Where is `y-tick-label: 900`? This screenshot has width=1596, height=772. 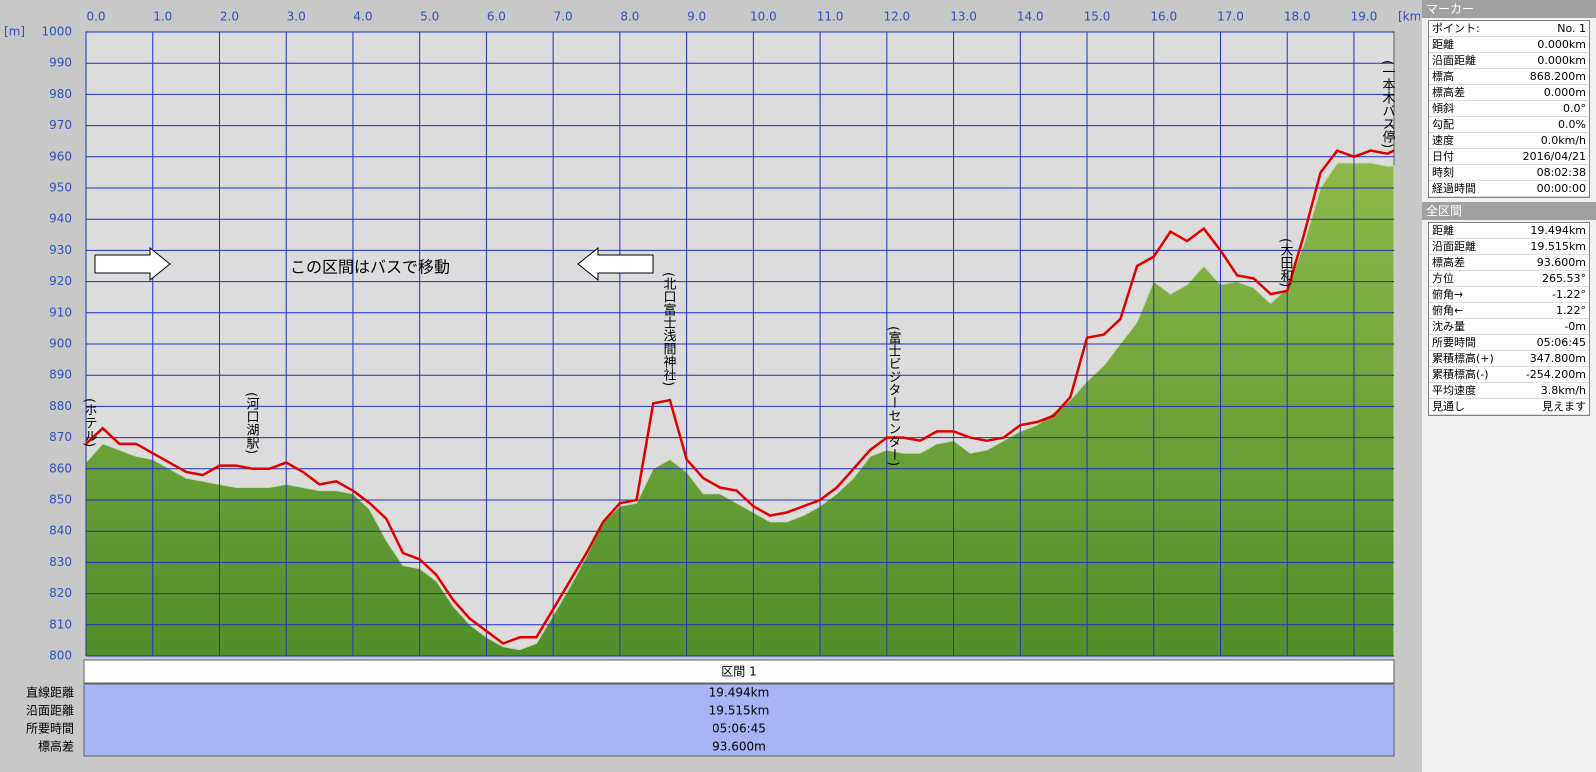 y-tick-label: 900 is located at coordinates (60, 344).